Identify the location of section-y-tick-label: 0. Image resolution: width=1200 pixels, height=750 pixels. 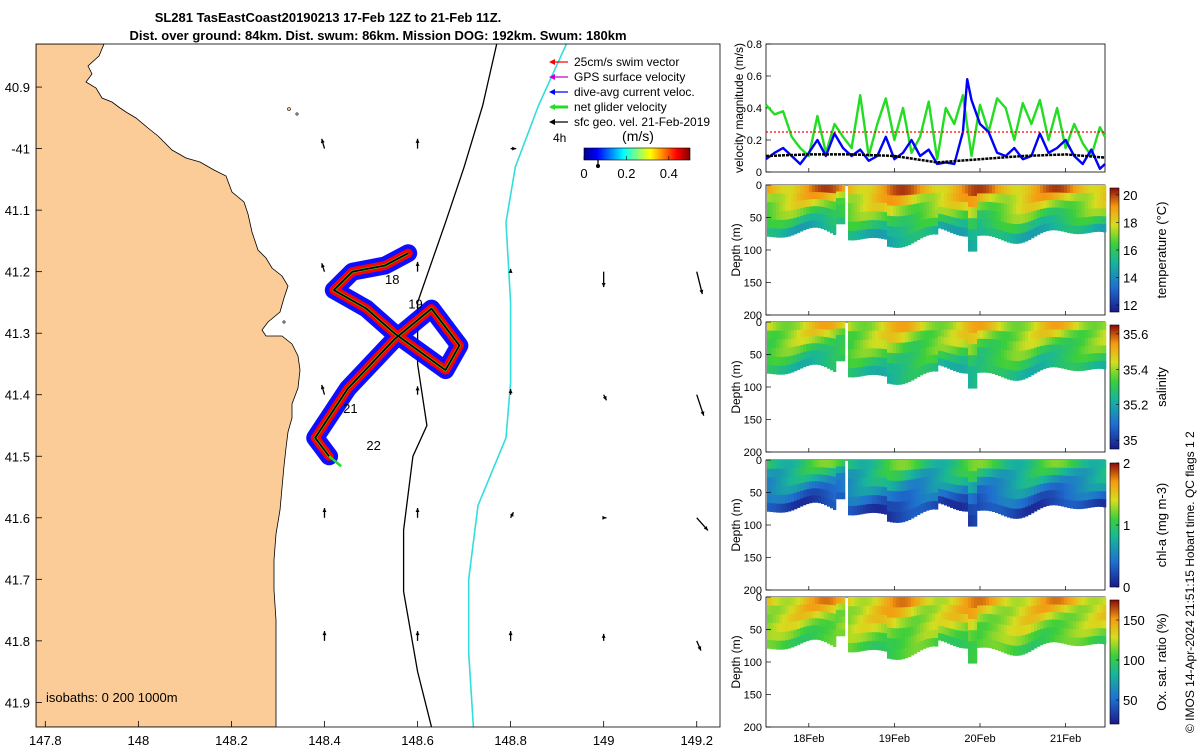
(759, 598).